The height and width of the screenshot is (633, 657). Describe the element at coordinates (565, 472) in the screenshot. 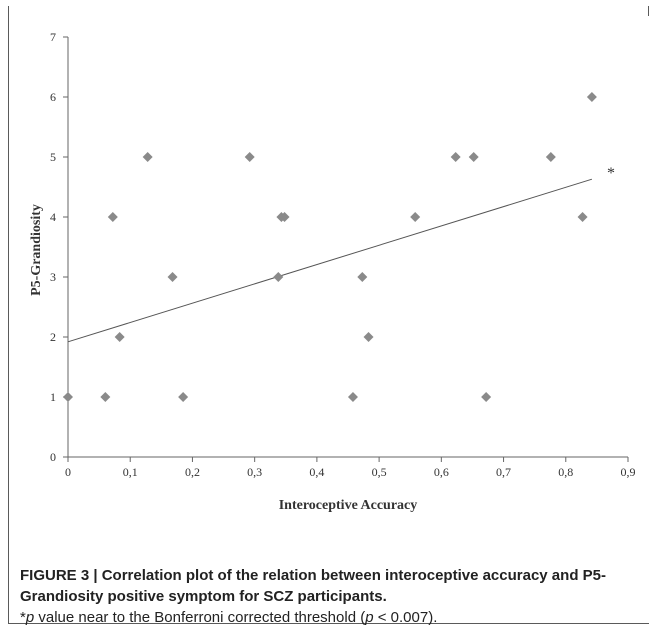

I see `x-tick-label: 0,8` at that location.